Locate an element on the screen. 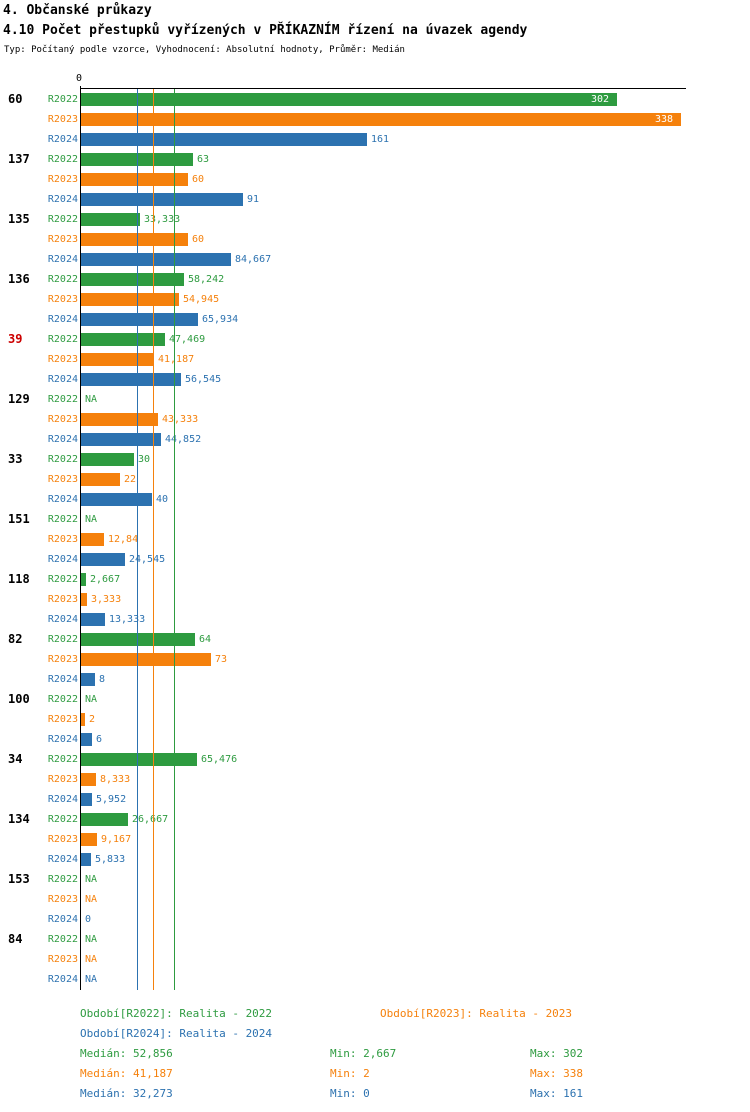  bar-134-r2024 is located at coordinates (86, 859).